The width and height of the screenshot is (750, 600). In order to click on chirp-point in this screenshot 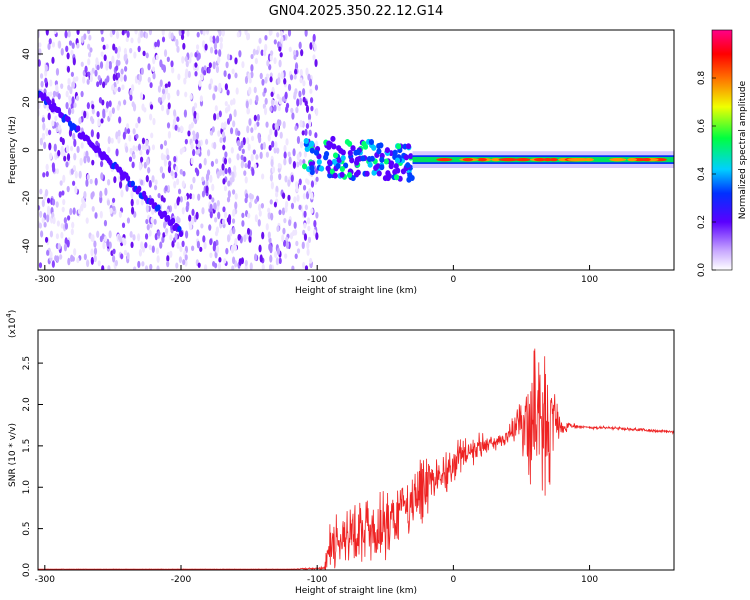, I will do `click(181, 234)`.